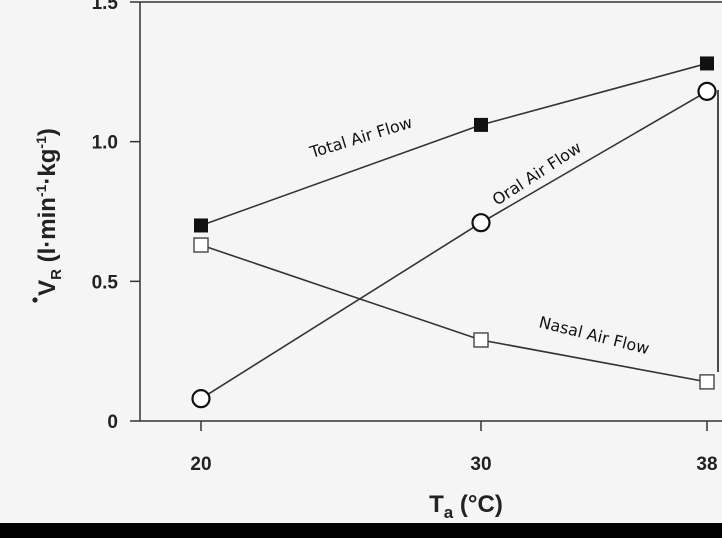  I want to click on y-axis-title-unit: (l·min, so click(47, 233).